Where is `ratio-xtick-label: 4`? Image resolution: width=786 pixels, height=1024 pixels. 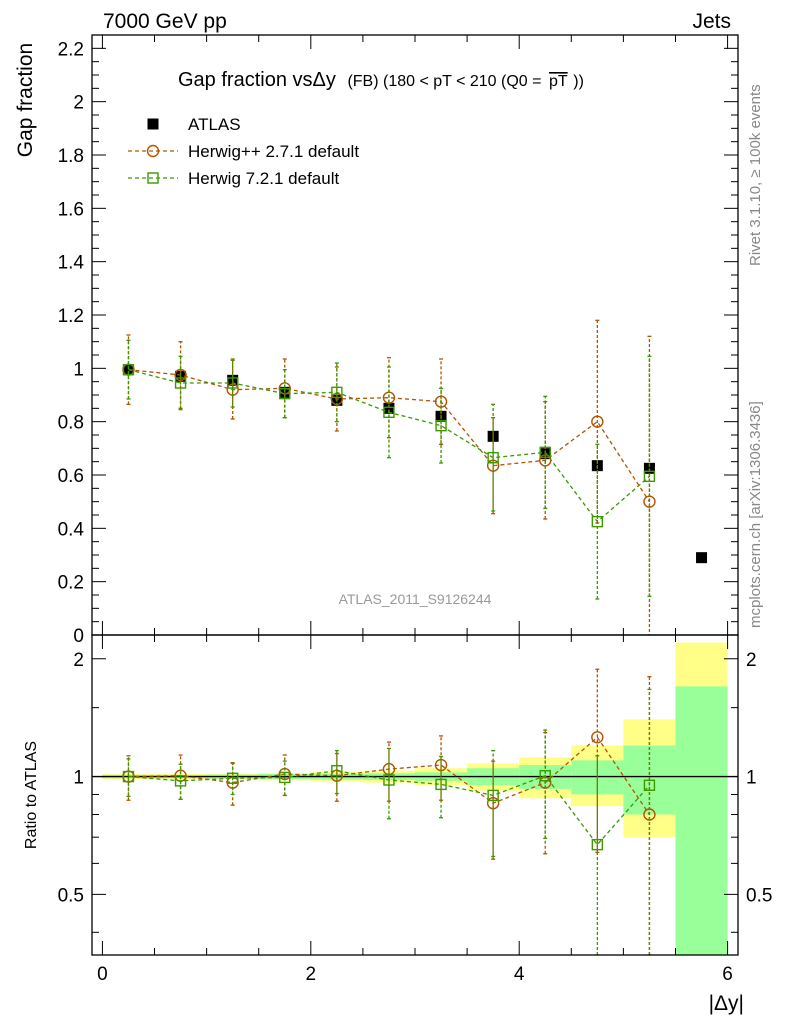 ratio-xtick-label: 4 is located at coordinates (519, 974).